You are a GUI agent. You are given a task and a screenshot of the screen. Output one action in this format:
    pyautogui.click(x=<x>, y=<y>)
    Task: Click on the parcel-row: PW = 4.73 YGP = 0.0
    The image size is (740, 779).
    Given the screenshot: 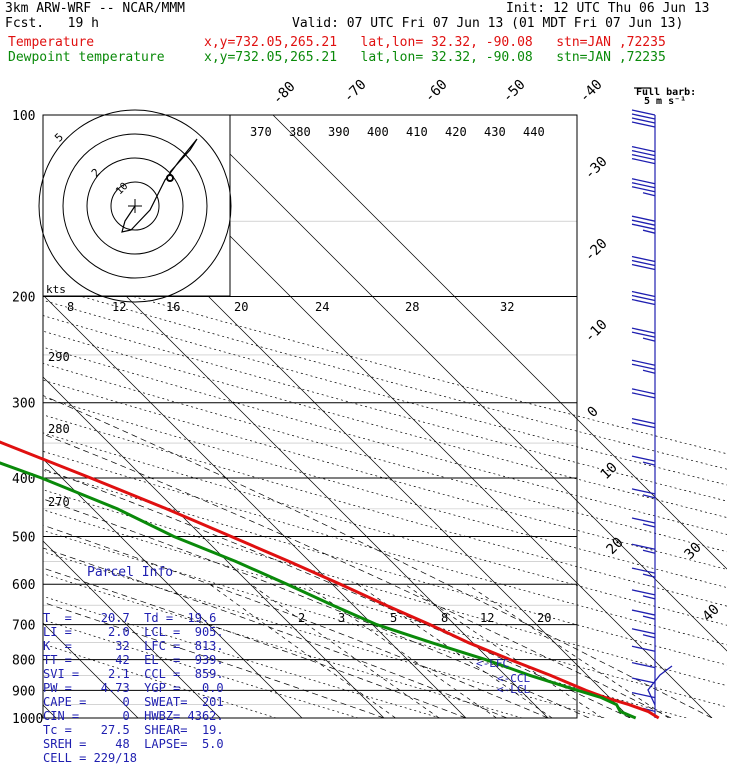 What is the action you would take?
    pyautogui.click(x=139, y=688)
    